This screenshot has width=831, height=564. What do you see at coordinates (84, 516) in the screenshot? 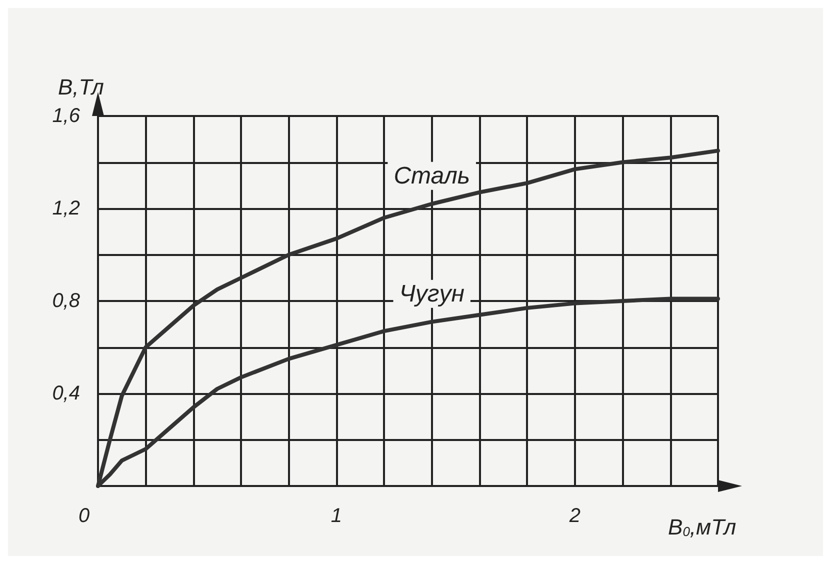
I see `x-tick-label: 0` at bounding box center [84, 516].